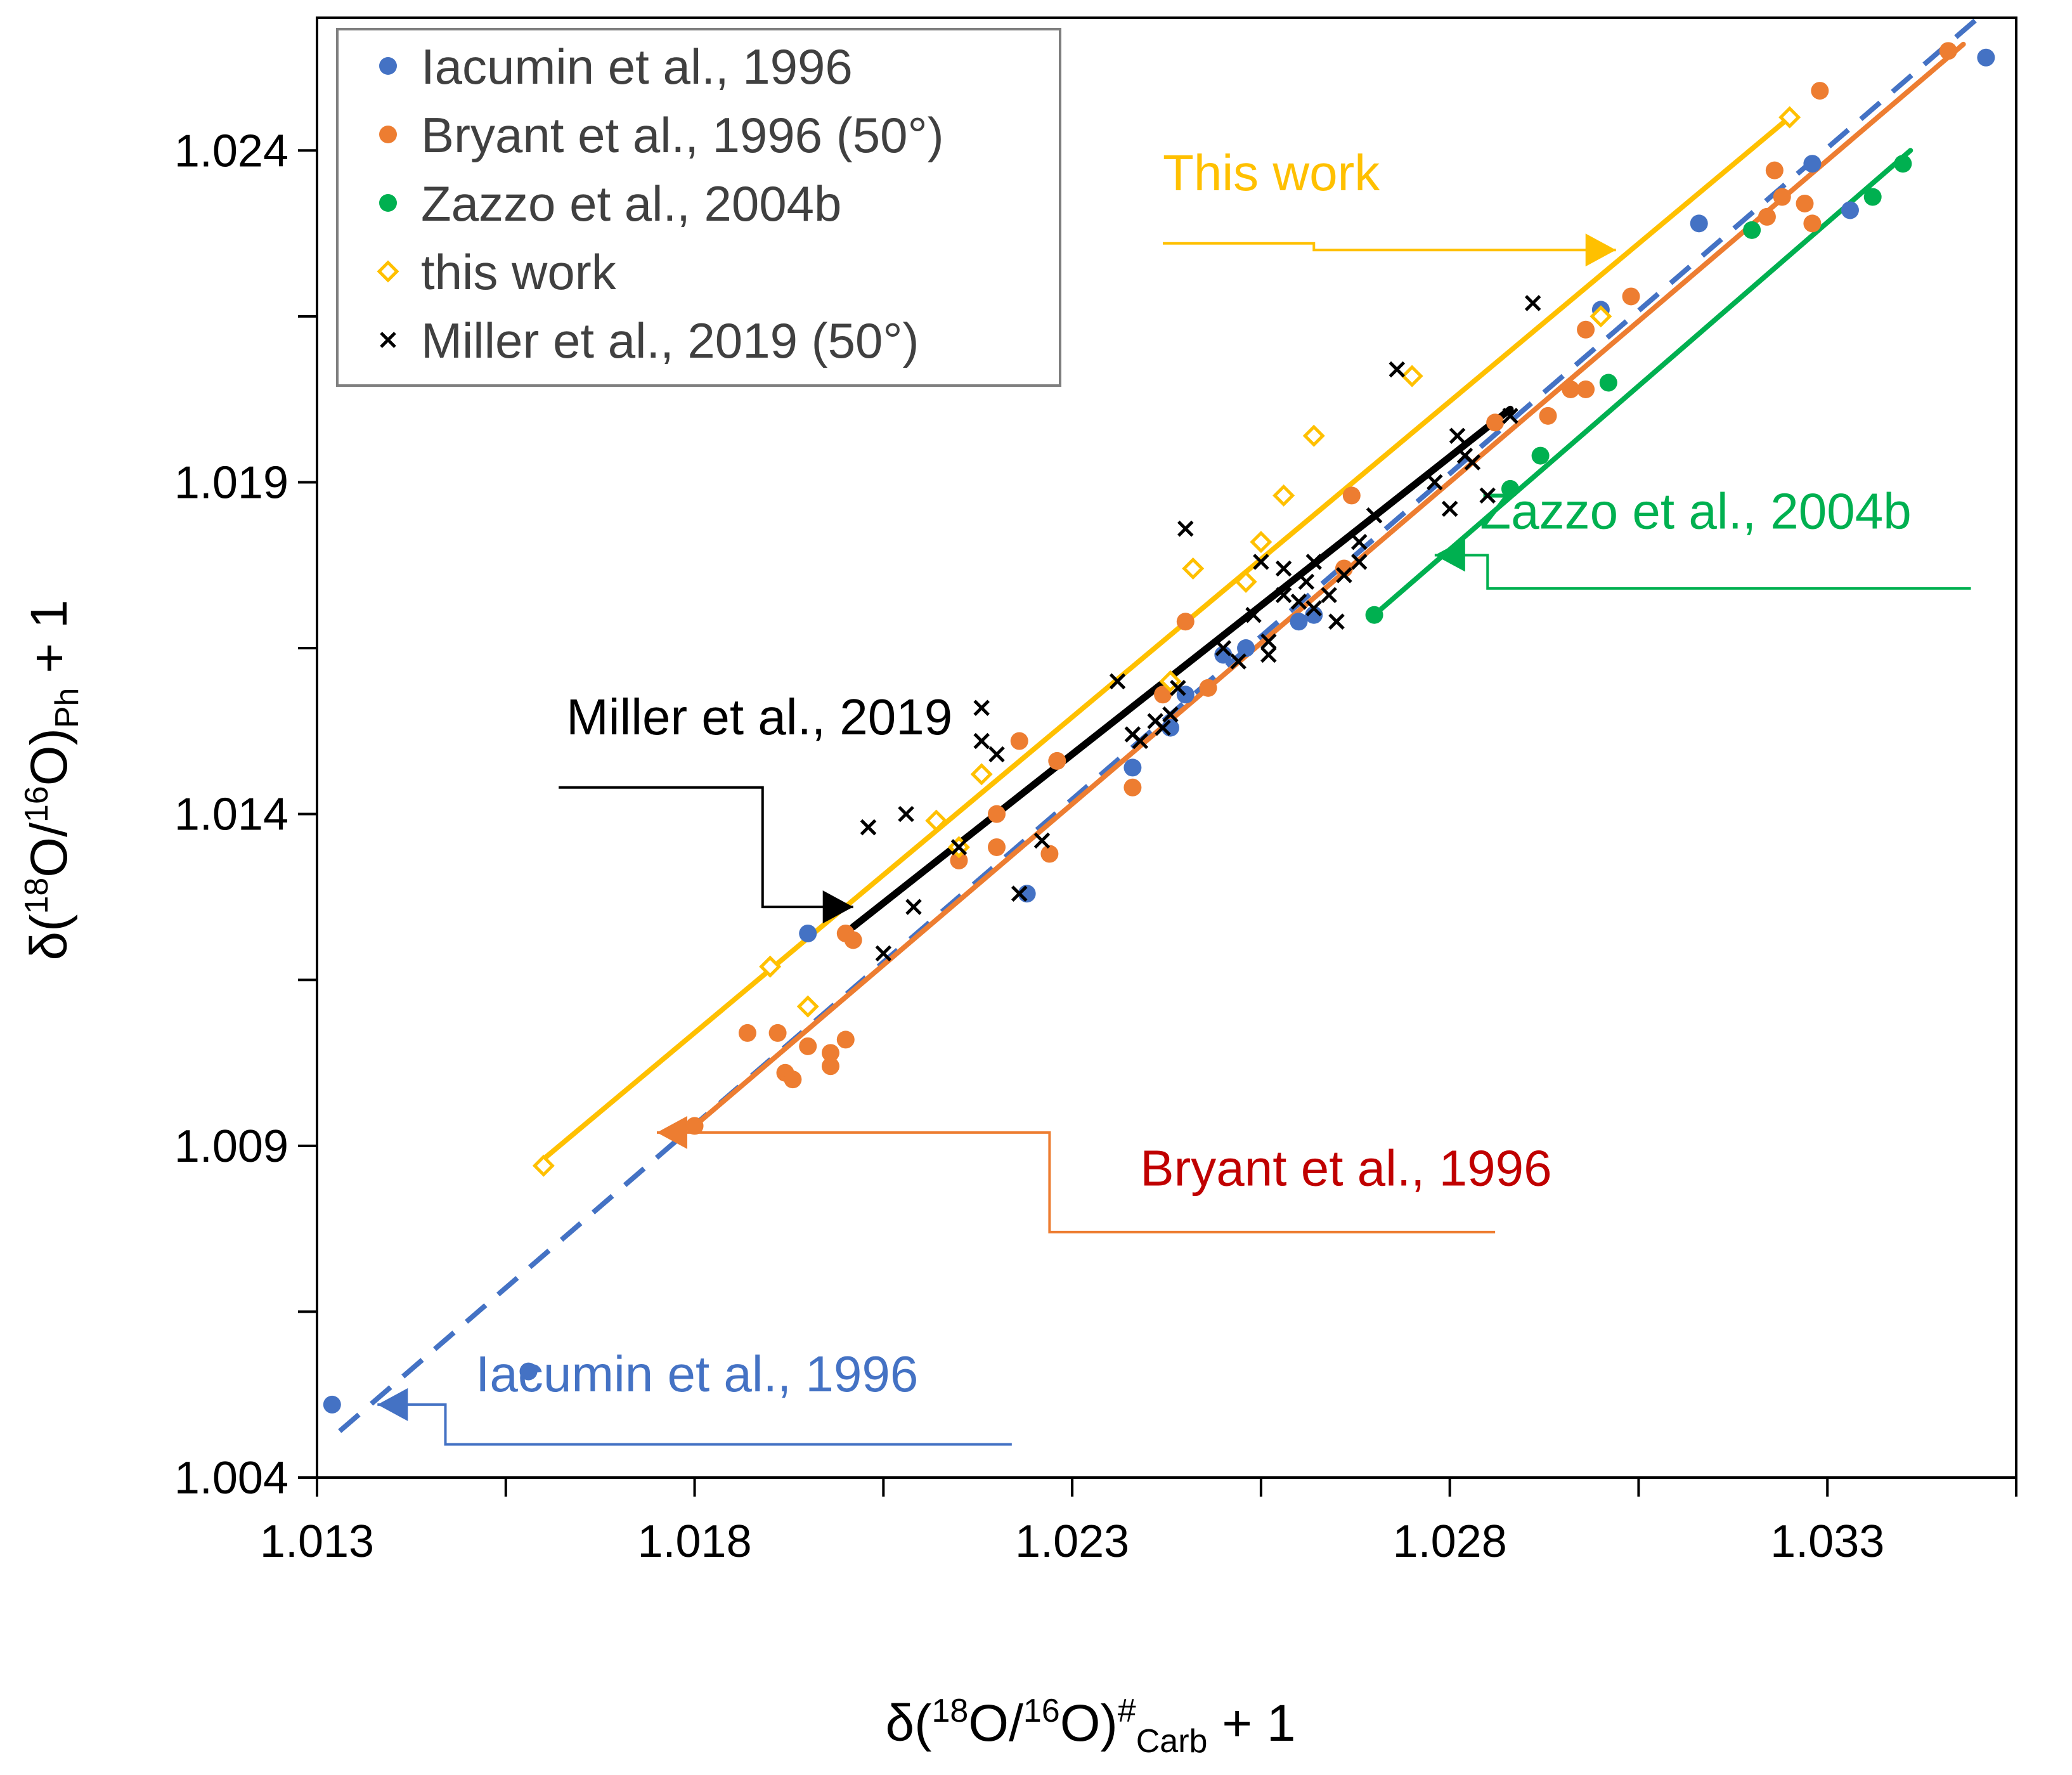  What do you see at coordinates (1827, 1541) in the screenshot?
I see `x-tick-label: 1.033` at bounding box center [1827, 1541].